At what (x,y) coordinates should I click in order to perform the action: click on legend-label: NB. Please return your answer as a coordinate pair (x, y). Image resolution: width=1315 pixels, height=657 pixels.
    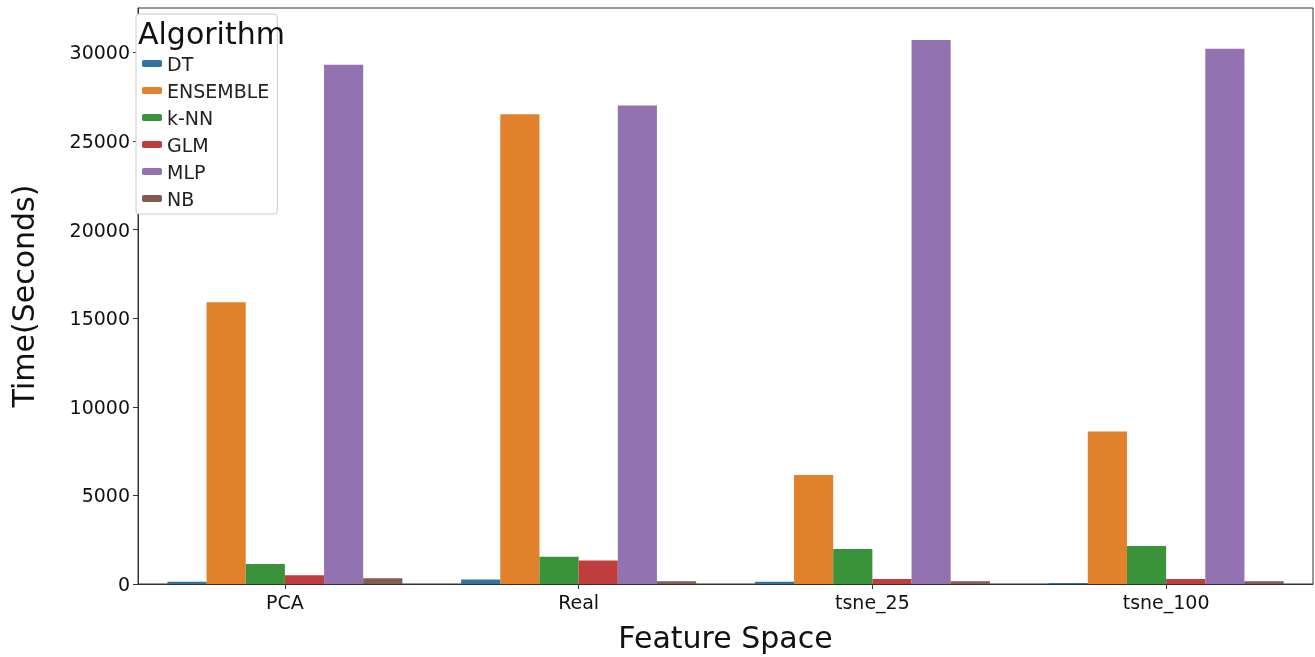
    Looking at the image, I should click on (181, 198).